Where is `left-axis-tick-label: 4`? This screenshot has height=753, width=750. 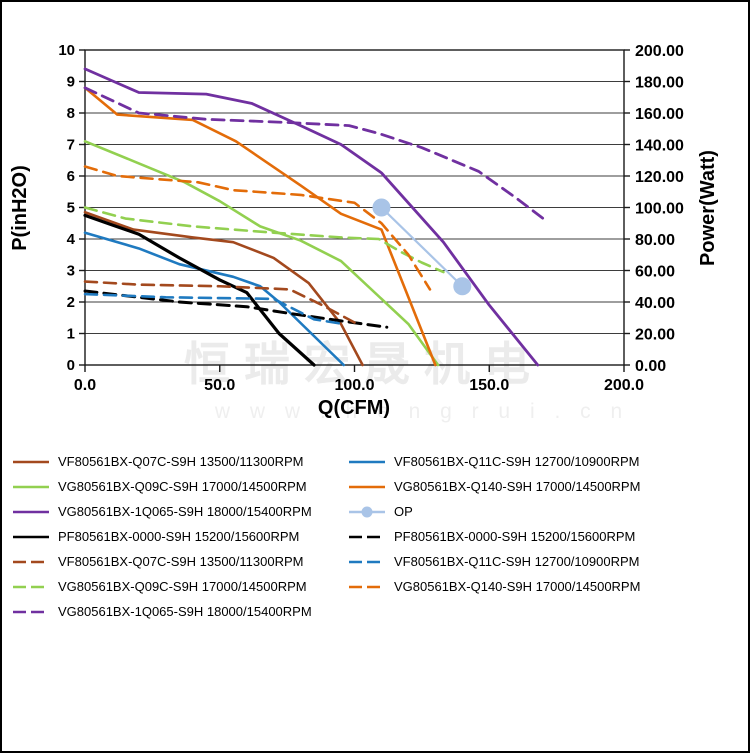 left-axis-tick-label: 4 is located at coordinates (71, 239).